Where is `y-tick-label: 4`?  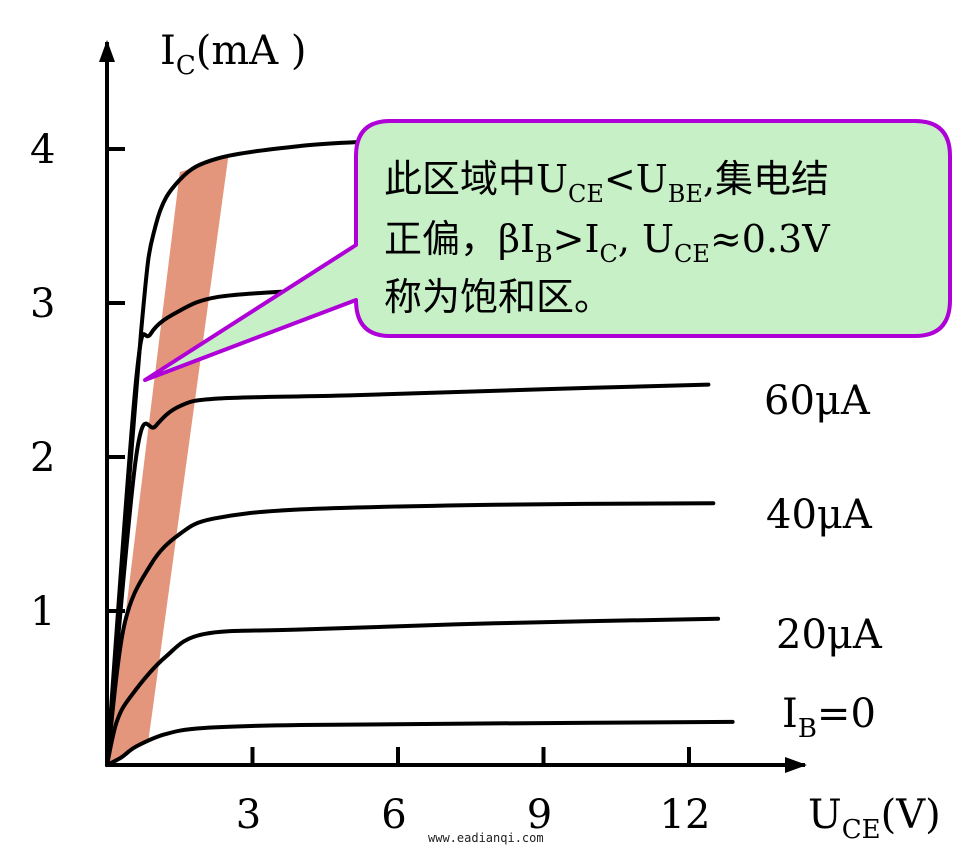 y-tick-label: 4 is located at coordinates (42, 150).